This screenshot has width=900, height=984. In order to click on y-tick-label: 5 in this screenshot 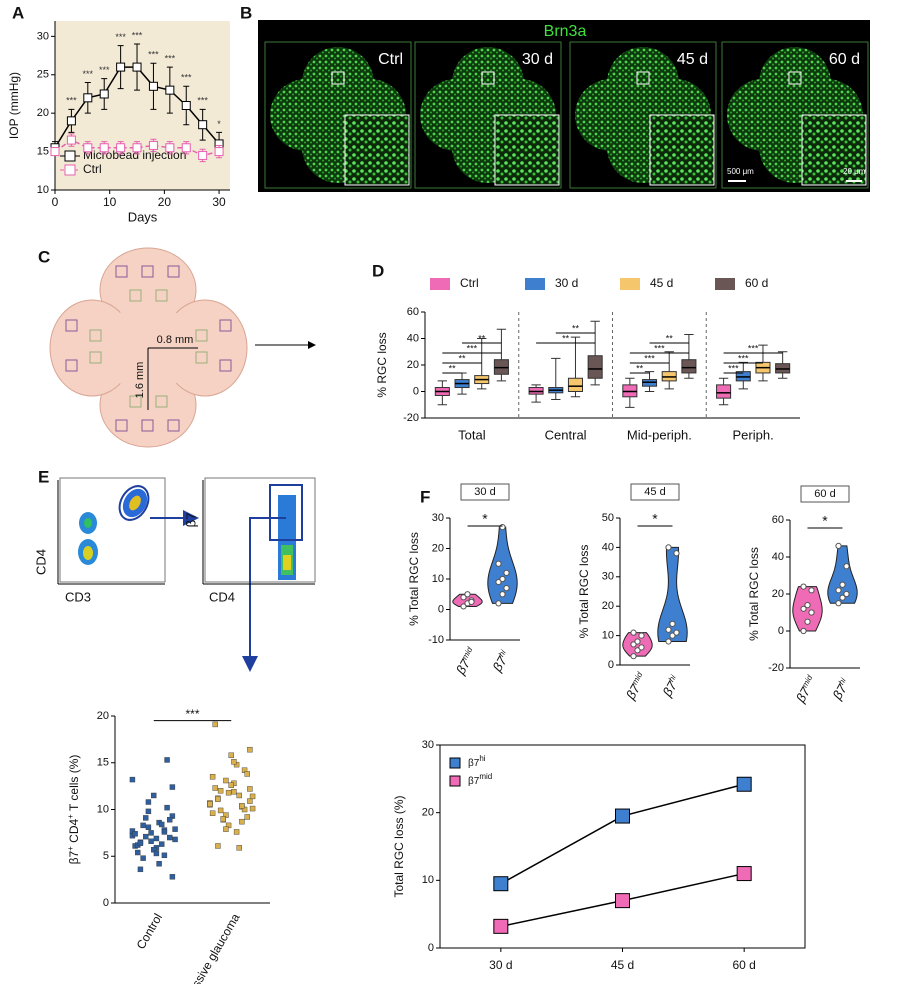, I will do `click(106, 856)`.